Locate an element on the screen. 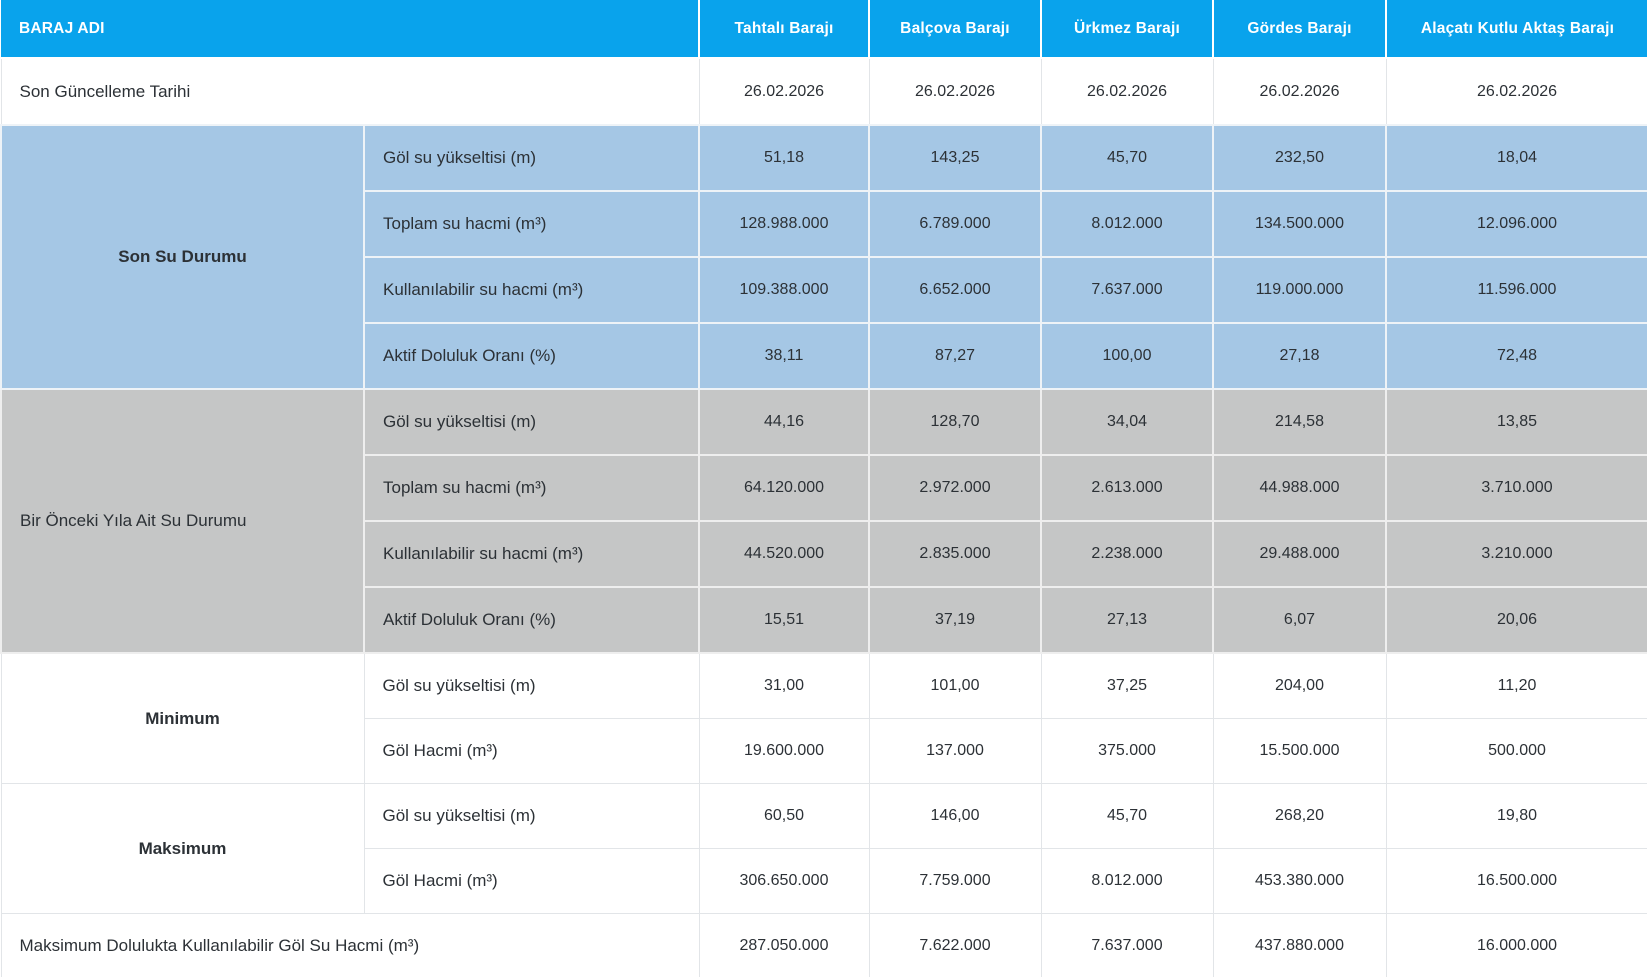 The height and width of the screenshot is (977, 1647). data-cell: 11.596.000 is located at coordinates (1516, 290).